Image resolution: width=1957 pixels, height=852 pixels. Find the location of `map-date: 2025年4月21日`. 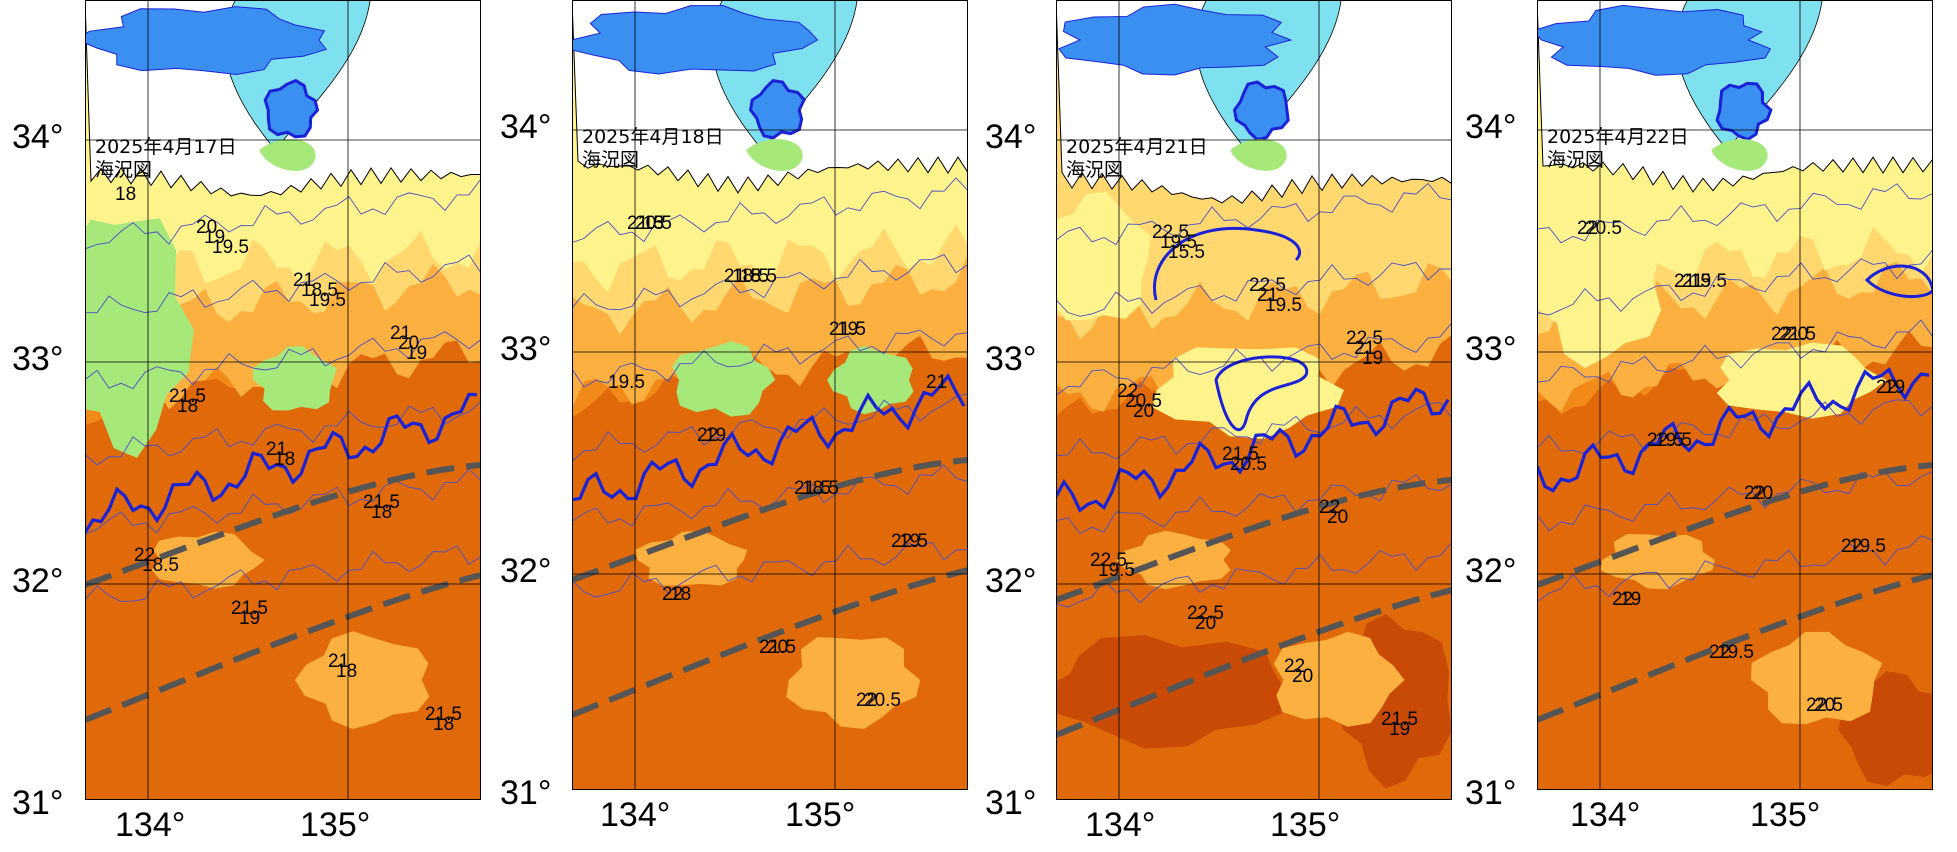

map-date: 2025年4月21日 is located at coordinates (1137, 147).